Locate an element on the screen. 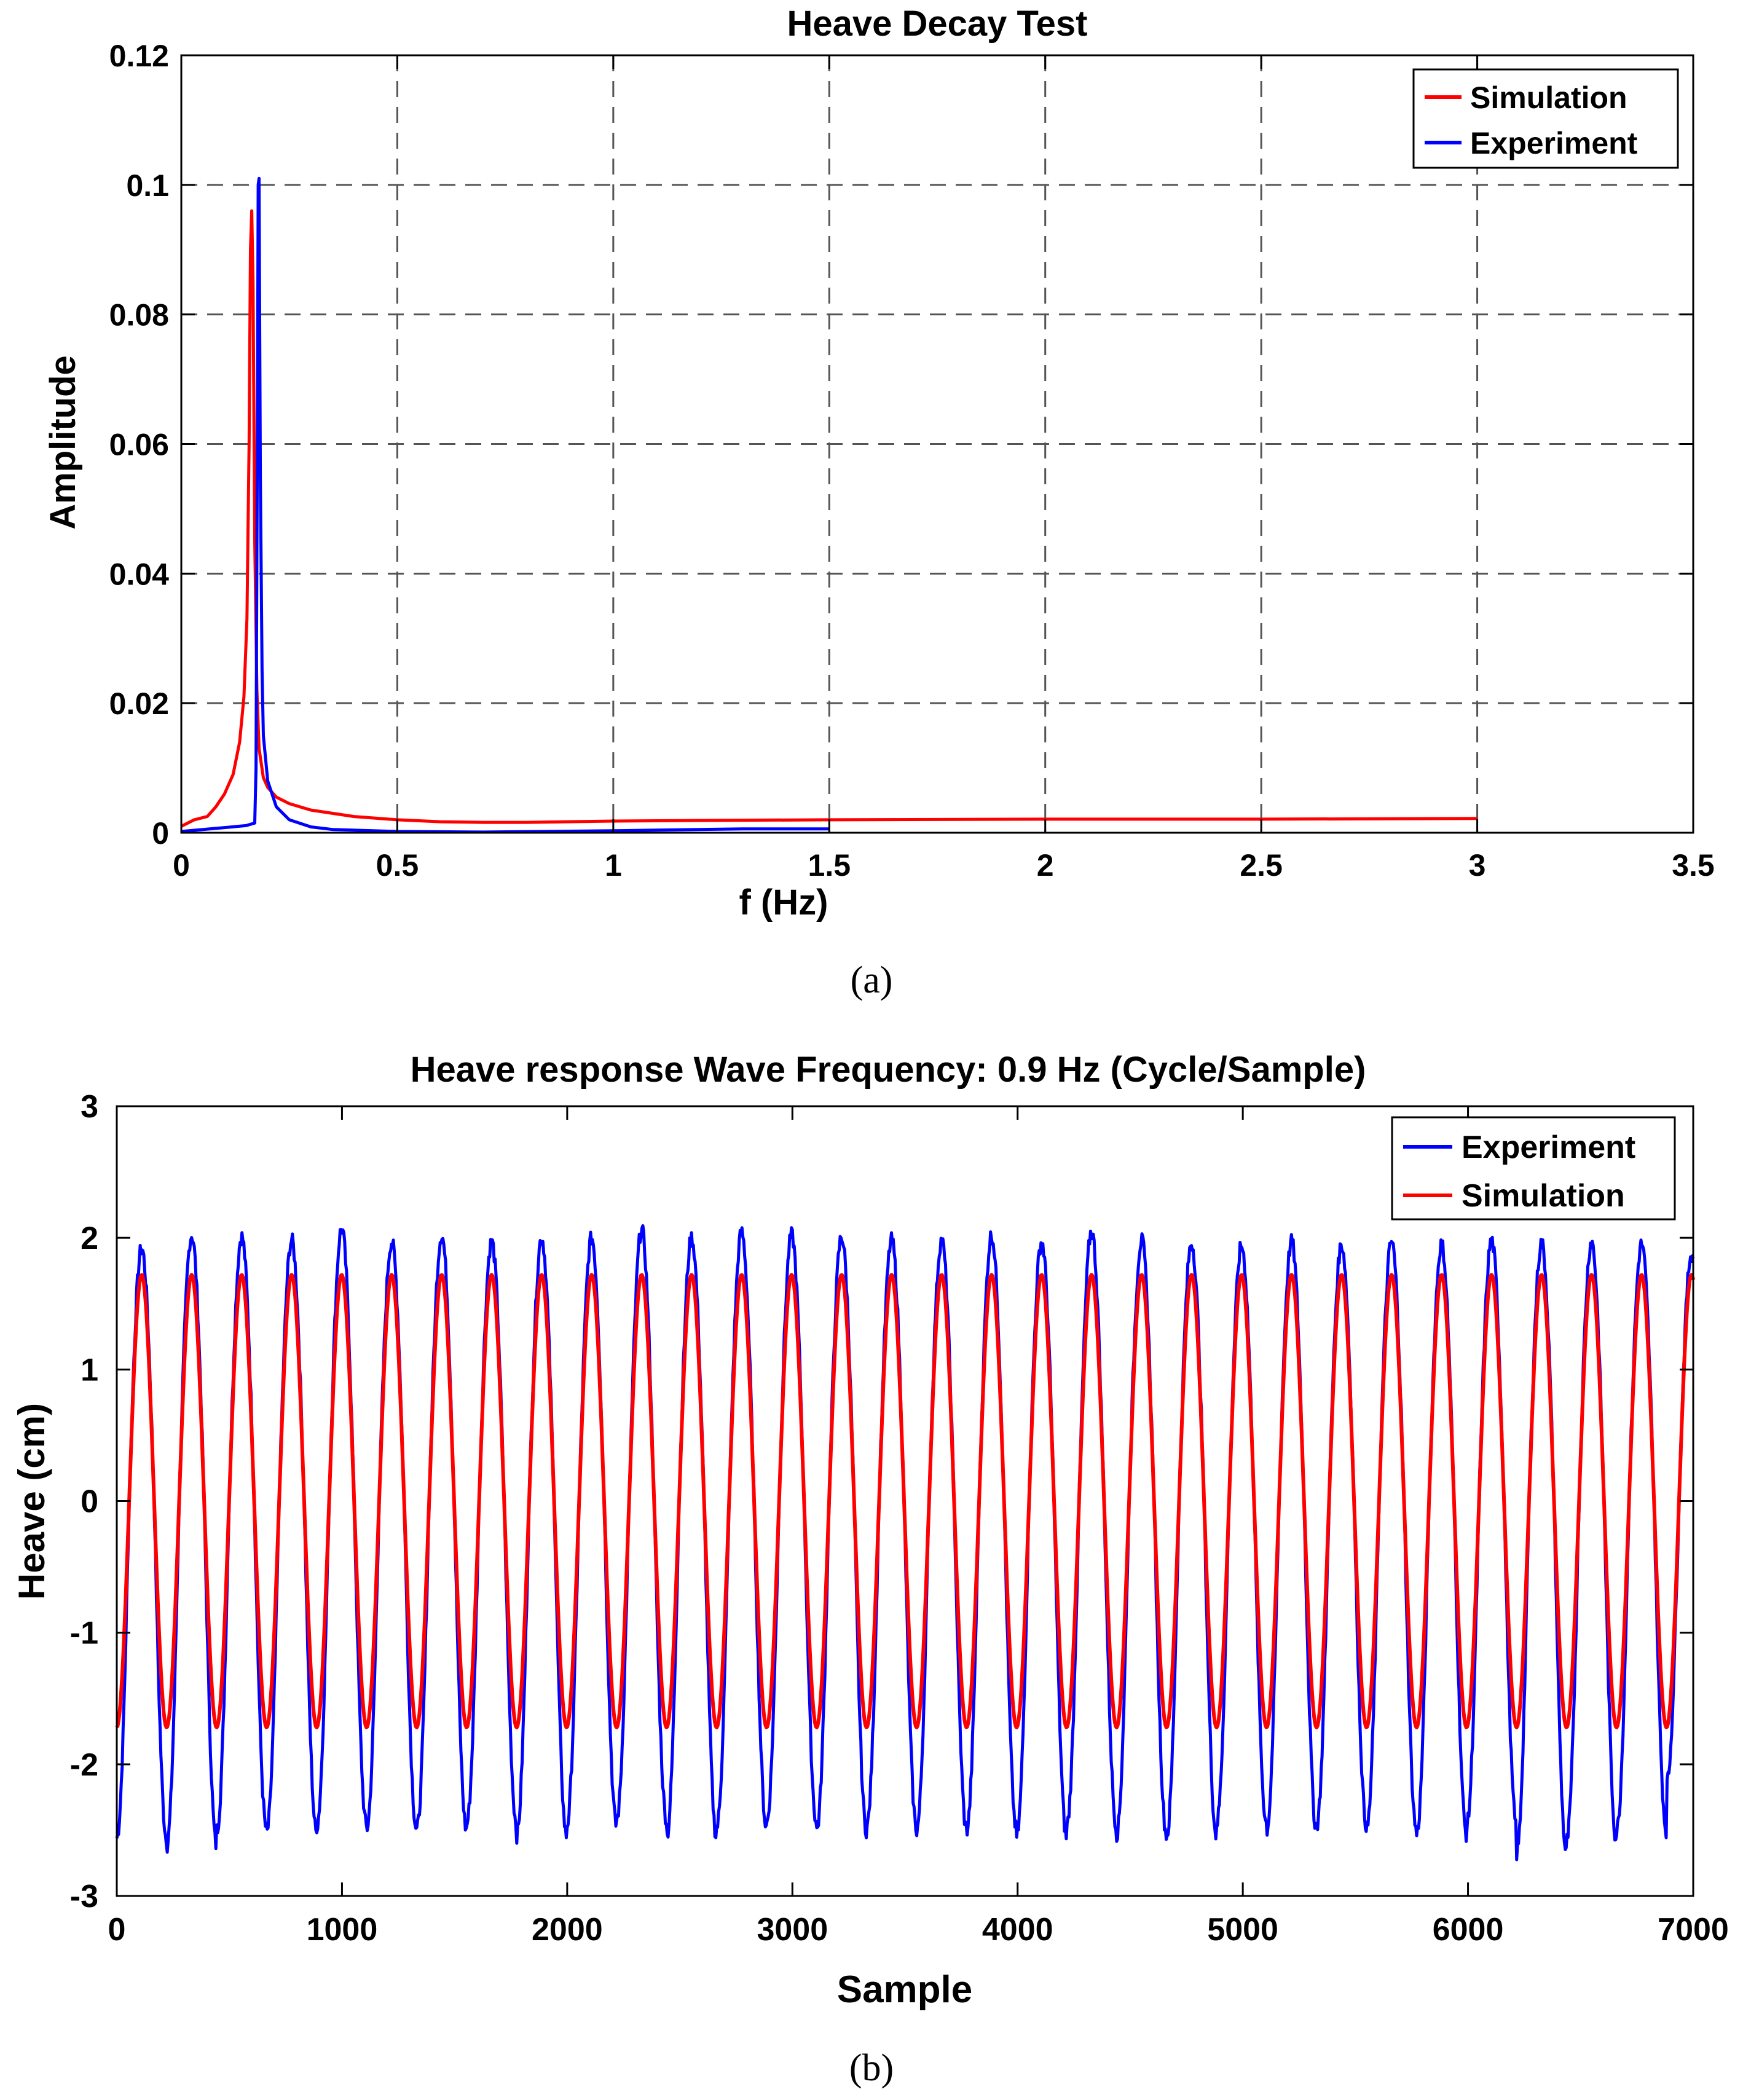  chart-b-xtick-label: 0 is located at coordinates (117, 1930).